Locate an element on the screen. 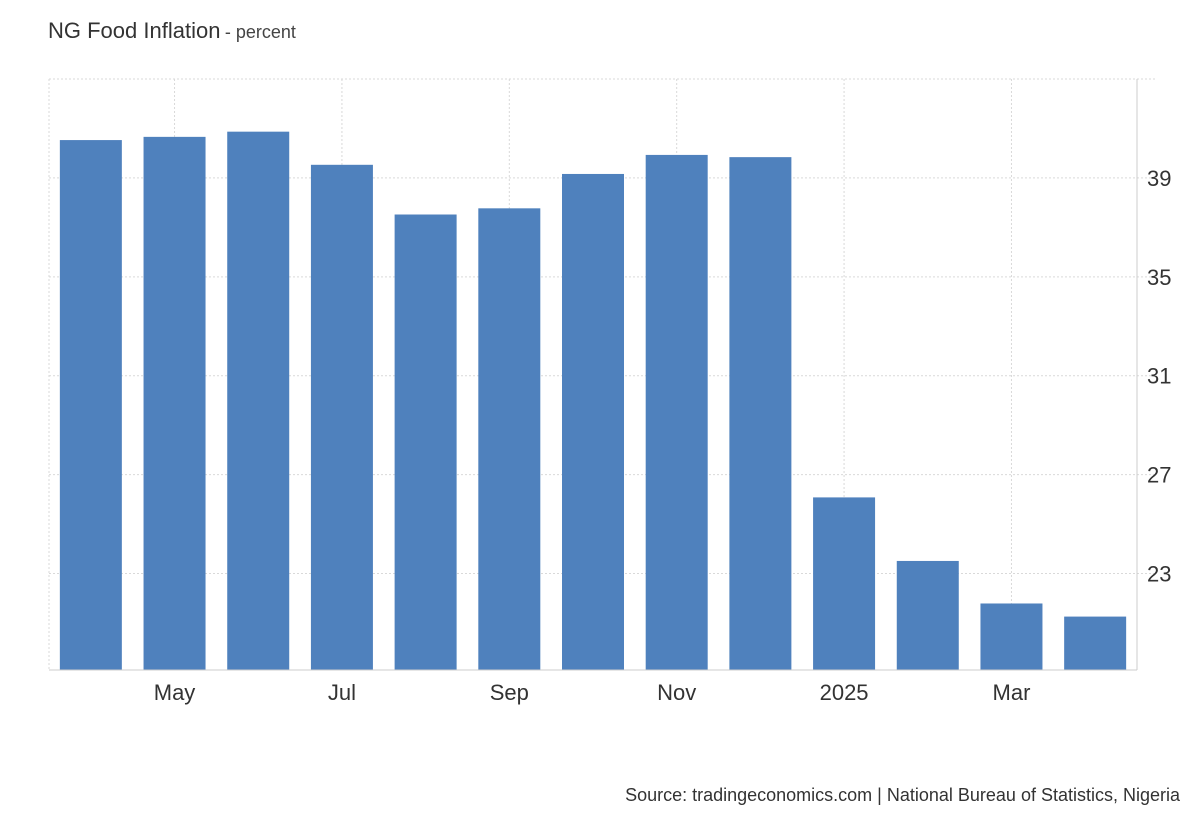  x-tick-label: Nov is located at coordinates (676, 692).